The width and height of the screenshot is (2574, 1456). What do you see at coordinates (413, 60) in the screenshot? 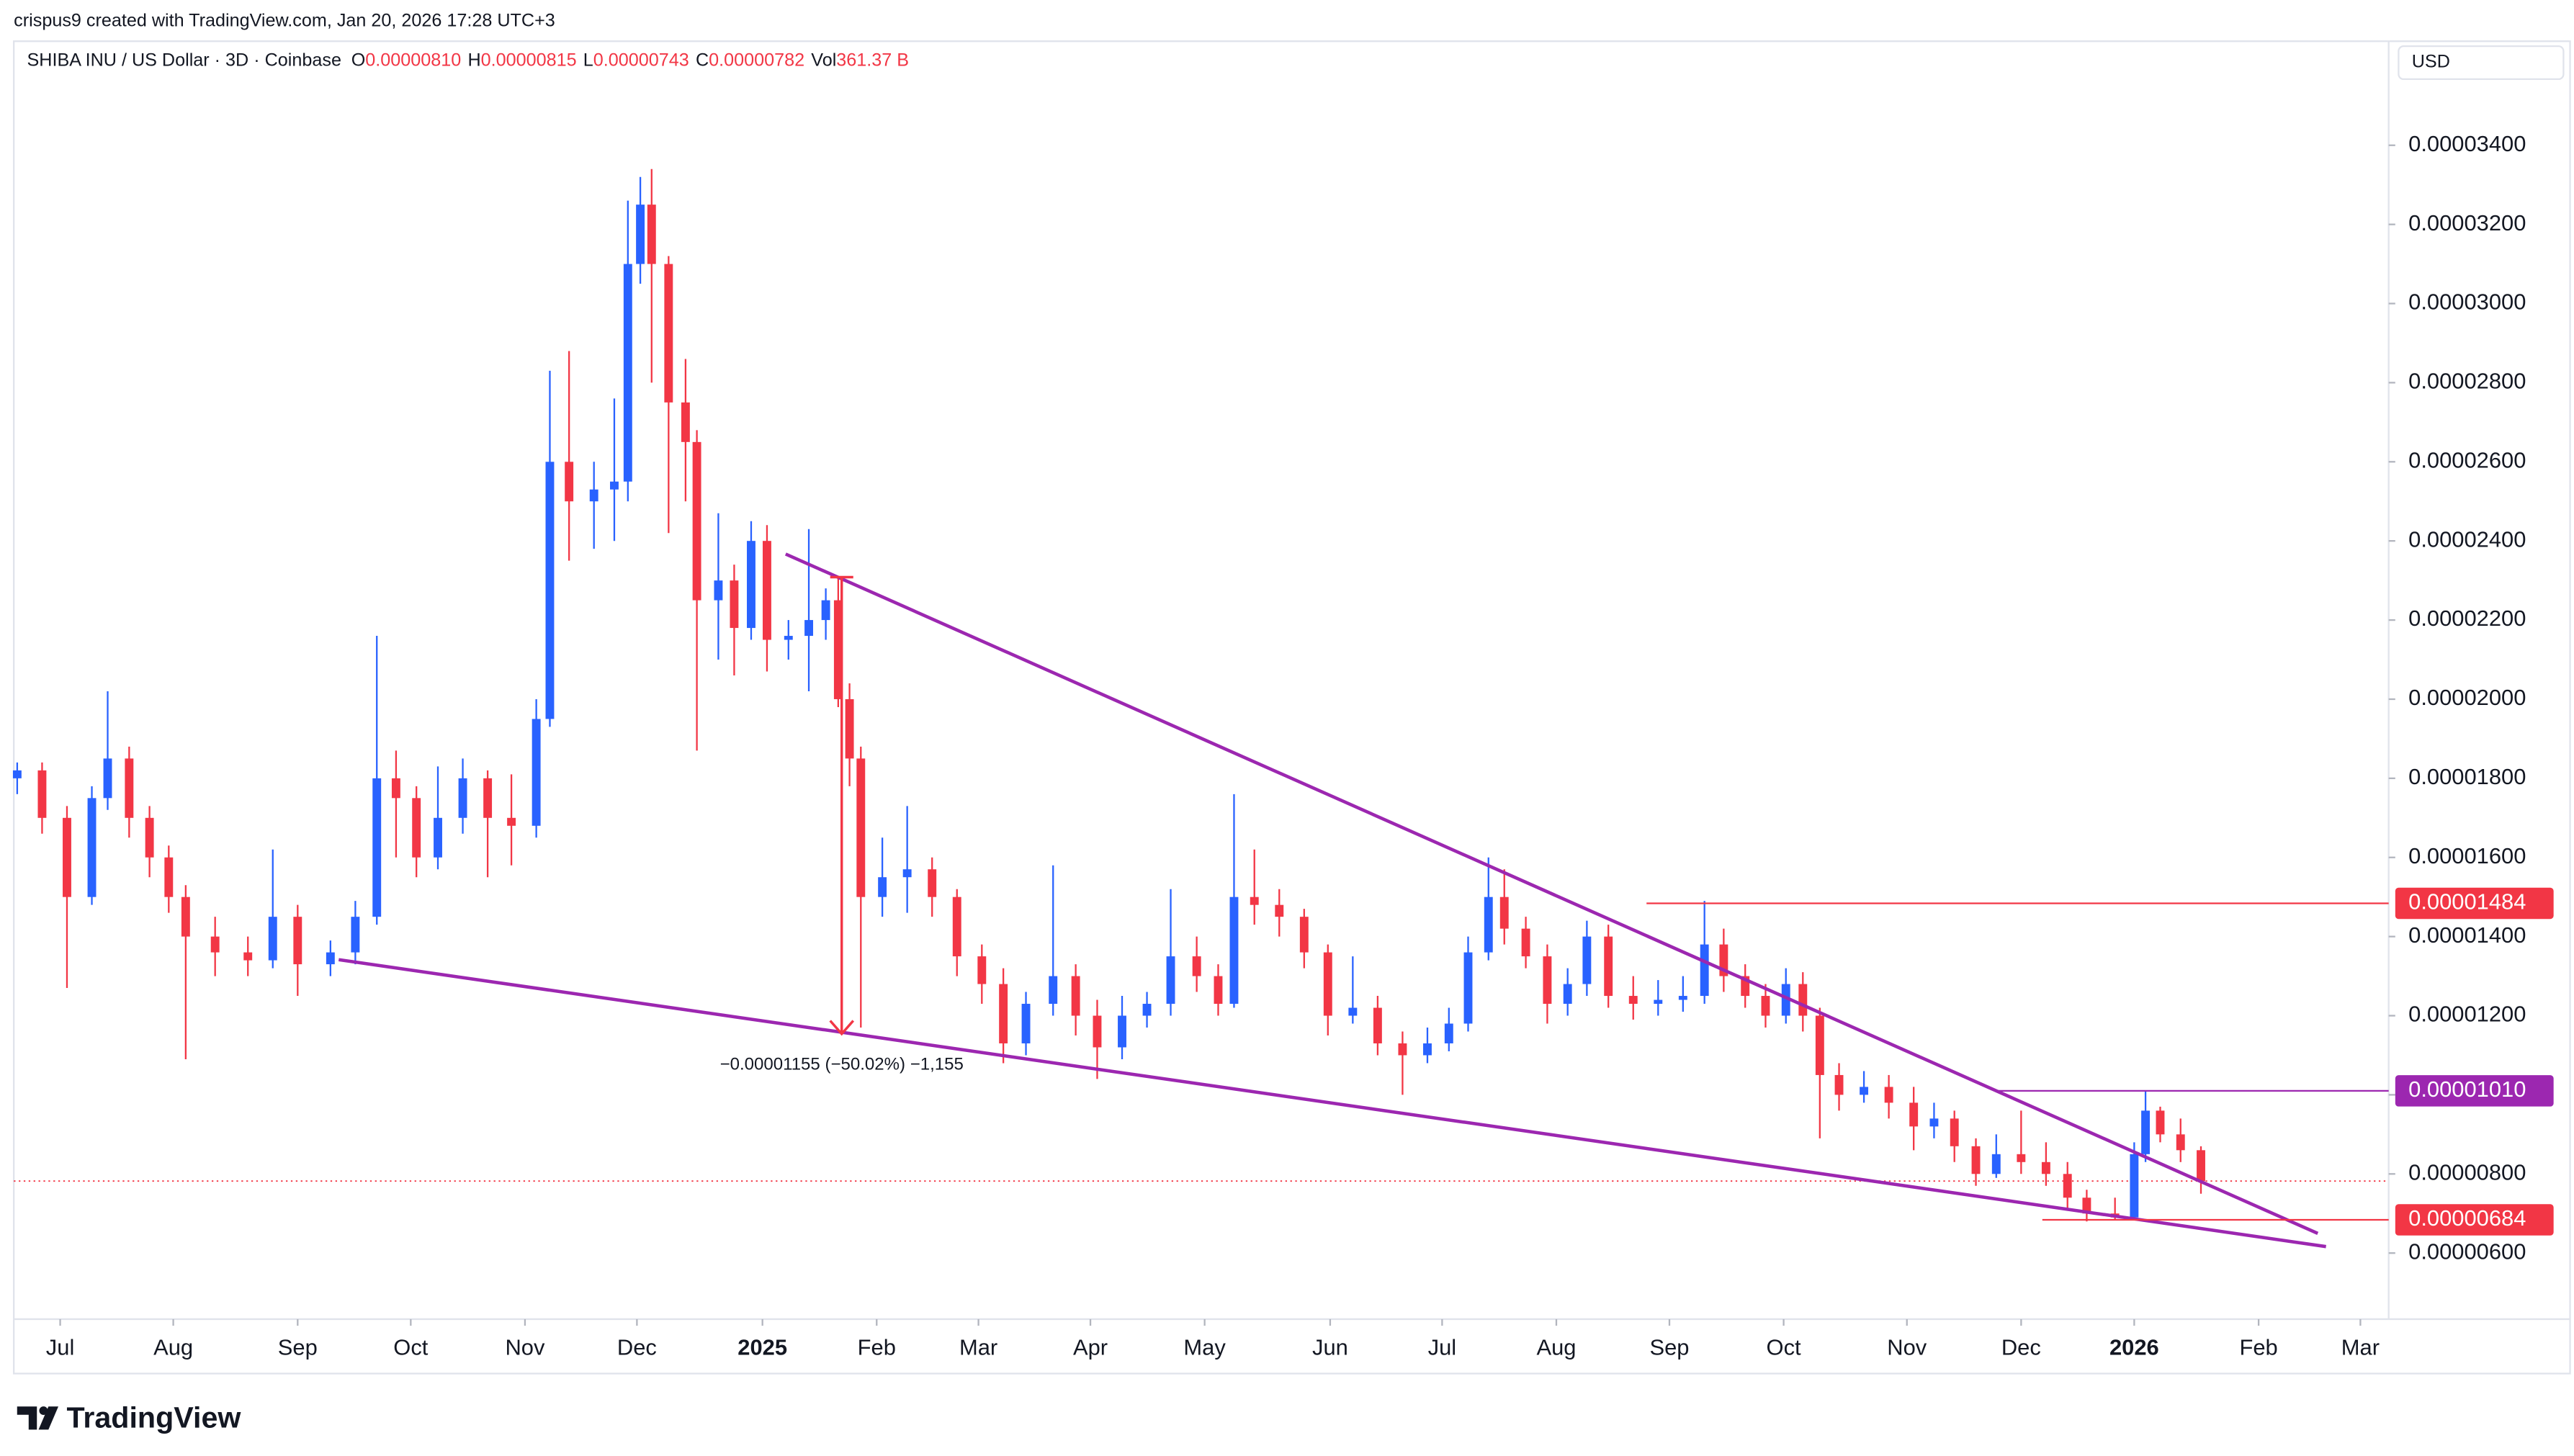
I see `o-value: 0.00000810` at bounding box center [413, 60].